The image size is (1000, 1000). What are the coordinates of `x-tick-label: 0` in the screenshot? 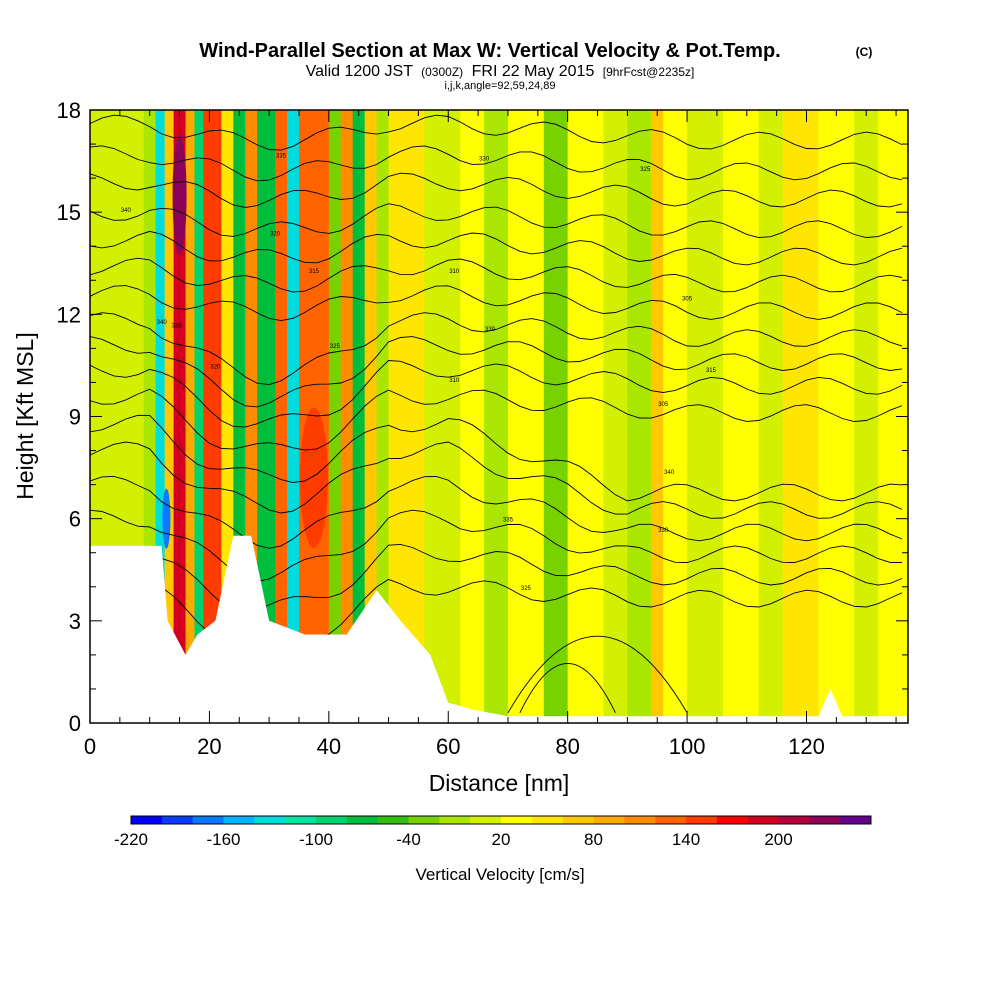 It's located at (90, 746).